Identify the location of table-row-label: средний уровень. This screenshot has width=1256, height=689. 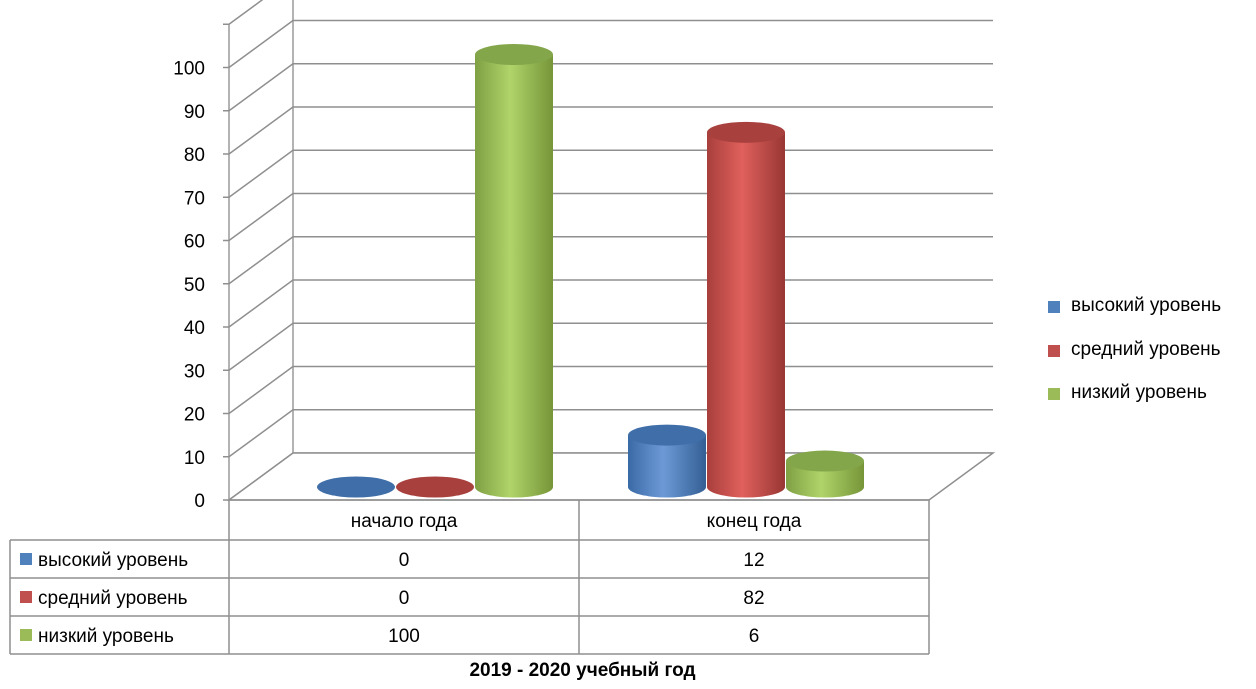
(113, 598).